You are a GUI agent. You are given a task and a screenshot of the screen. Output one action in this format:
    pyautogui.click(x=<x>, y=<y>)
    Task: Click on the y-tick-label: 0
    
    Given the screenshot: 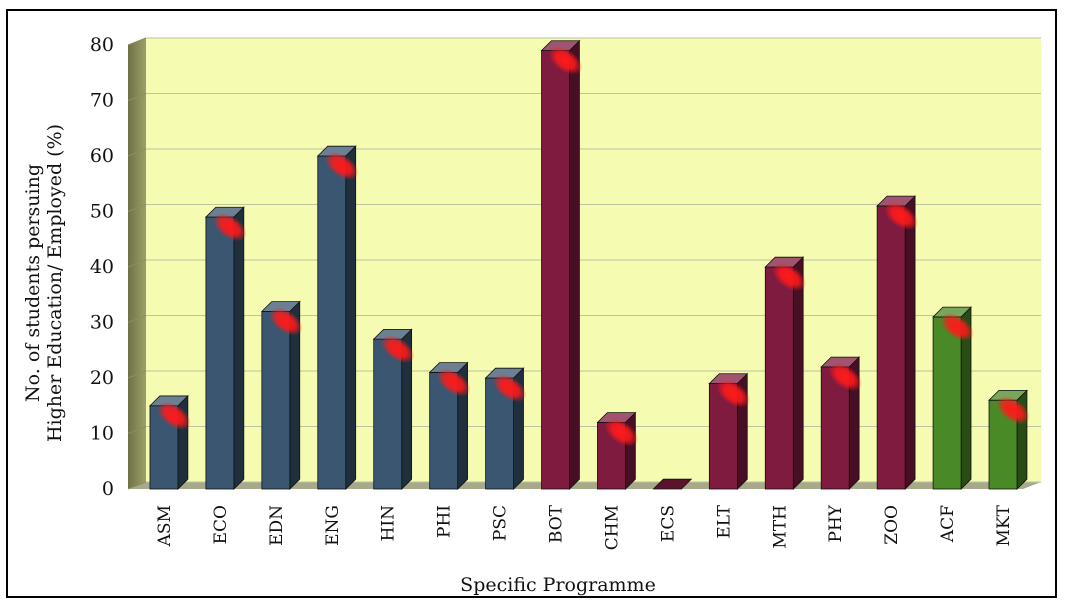 What is the action you would take?
    pyautogui.click(x=108, y=489)
    